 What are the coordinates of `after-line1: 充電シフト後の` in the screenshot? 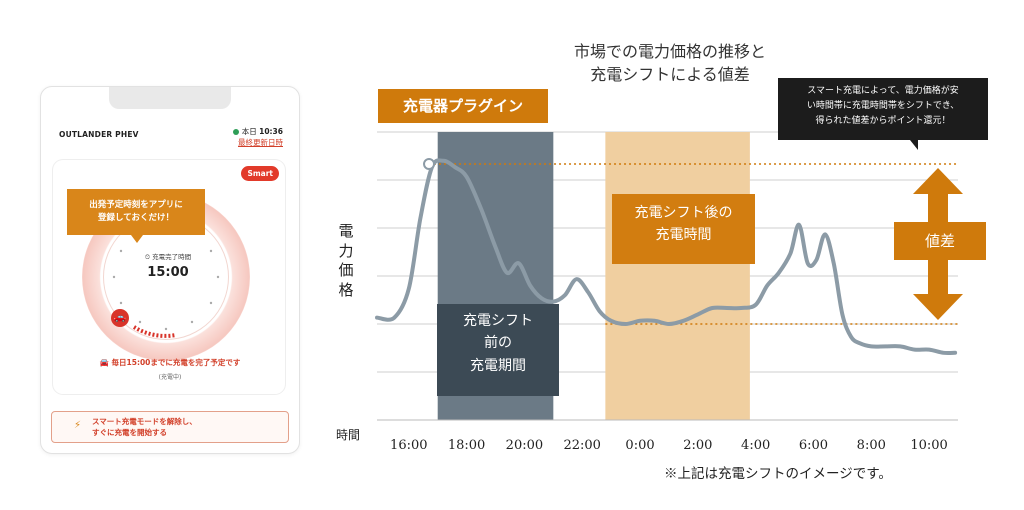 It's located at (683, 213).